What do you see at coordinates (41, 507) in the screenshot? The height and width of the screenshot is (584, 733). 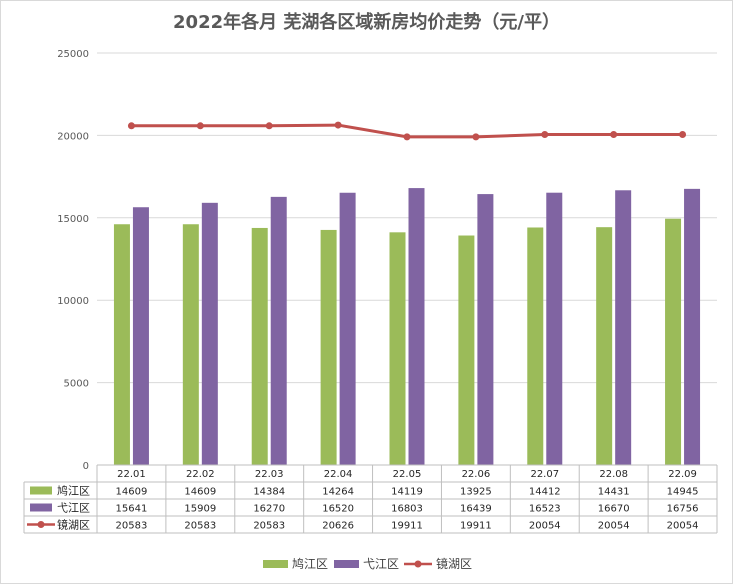 I see `table-key-弋江区` at bounding box center [41, 507].